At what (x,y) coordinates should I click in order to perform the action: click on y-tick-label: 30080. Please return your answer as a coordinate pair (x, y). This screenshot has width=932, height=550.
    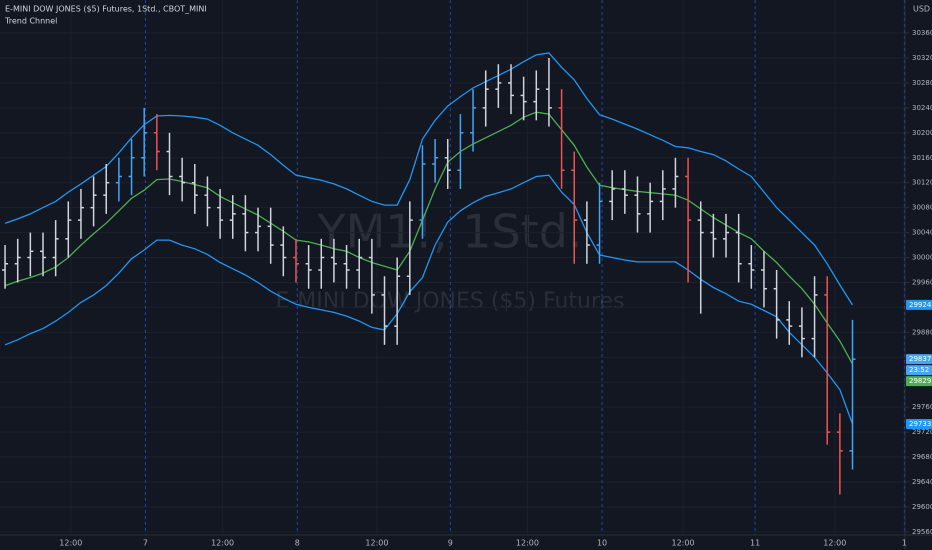
    Looking at the image, I should click on (922, 208).